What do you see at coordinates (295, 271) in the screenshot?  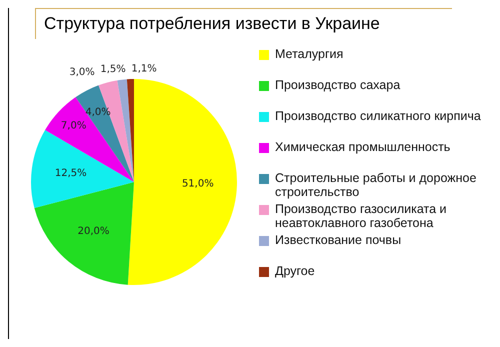 I see `legend-label: Другое` at bounding box center [295, 271].